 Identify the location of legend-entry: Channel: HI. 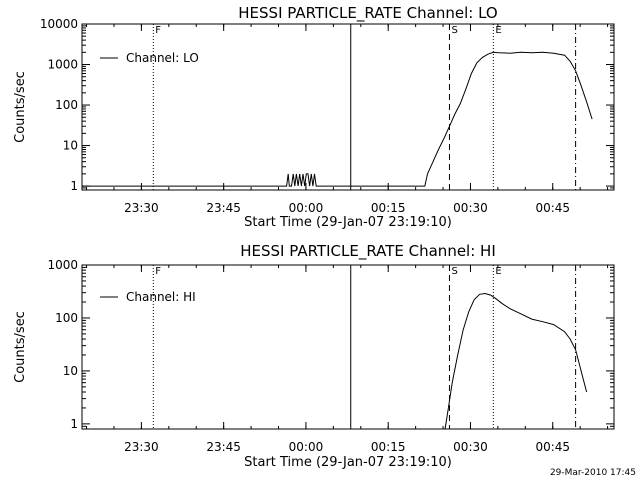
(161, 297).